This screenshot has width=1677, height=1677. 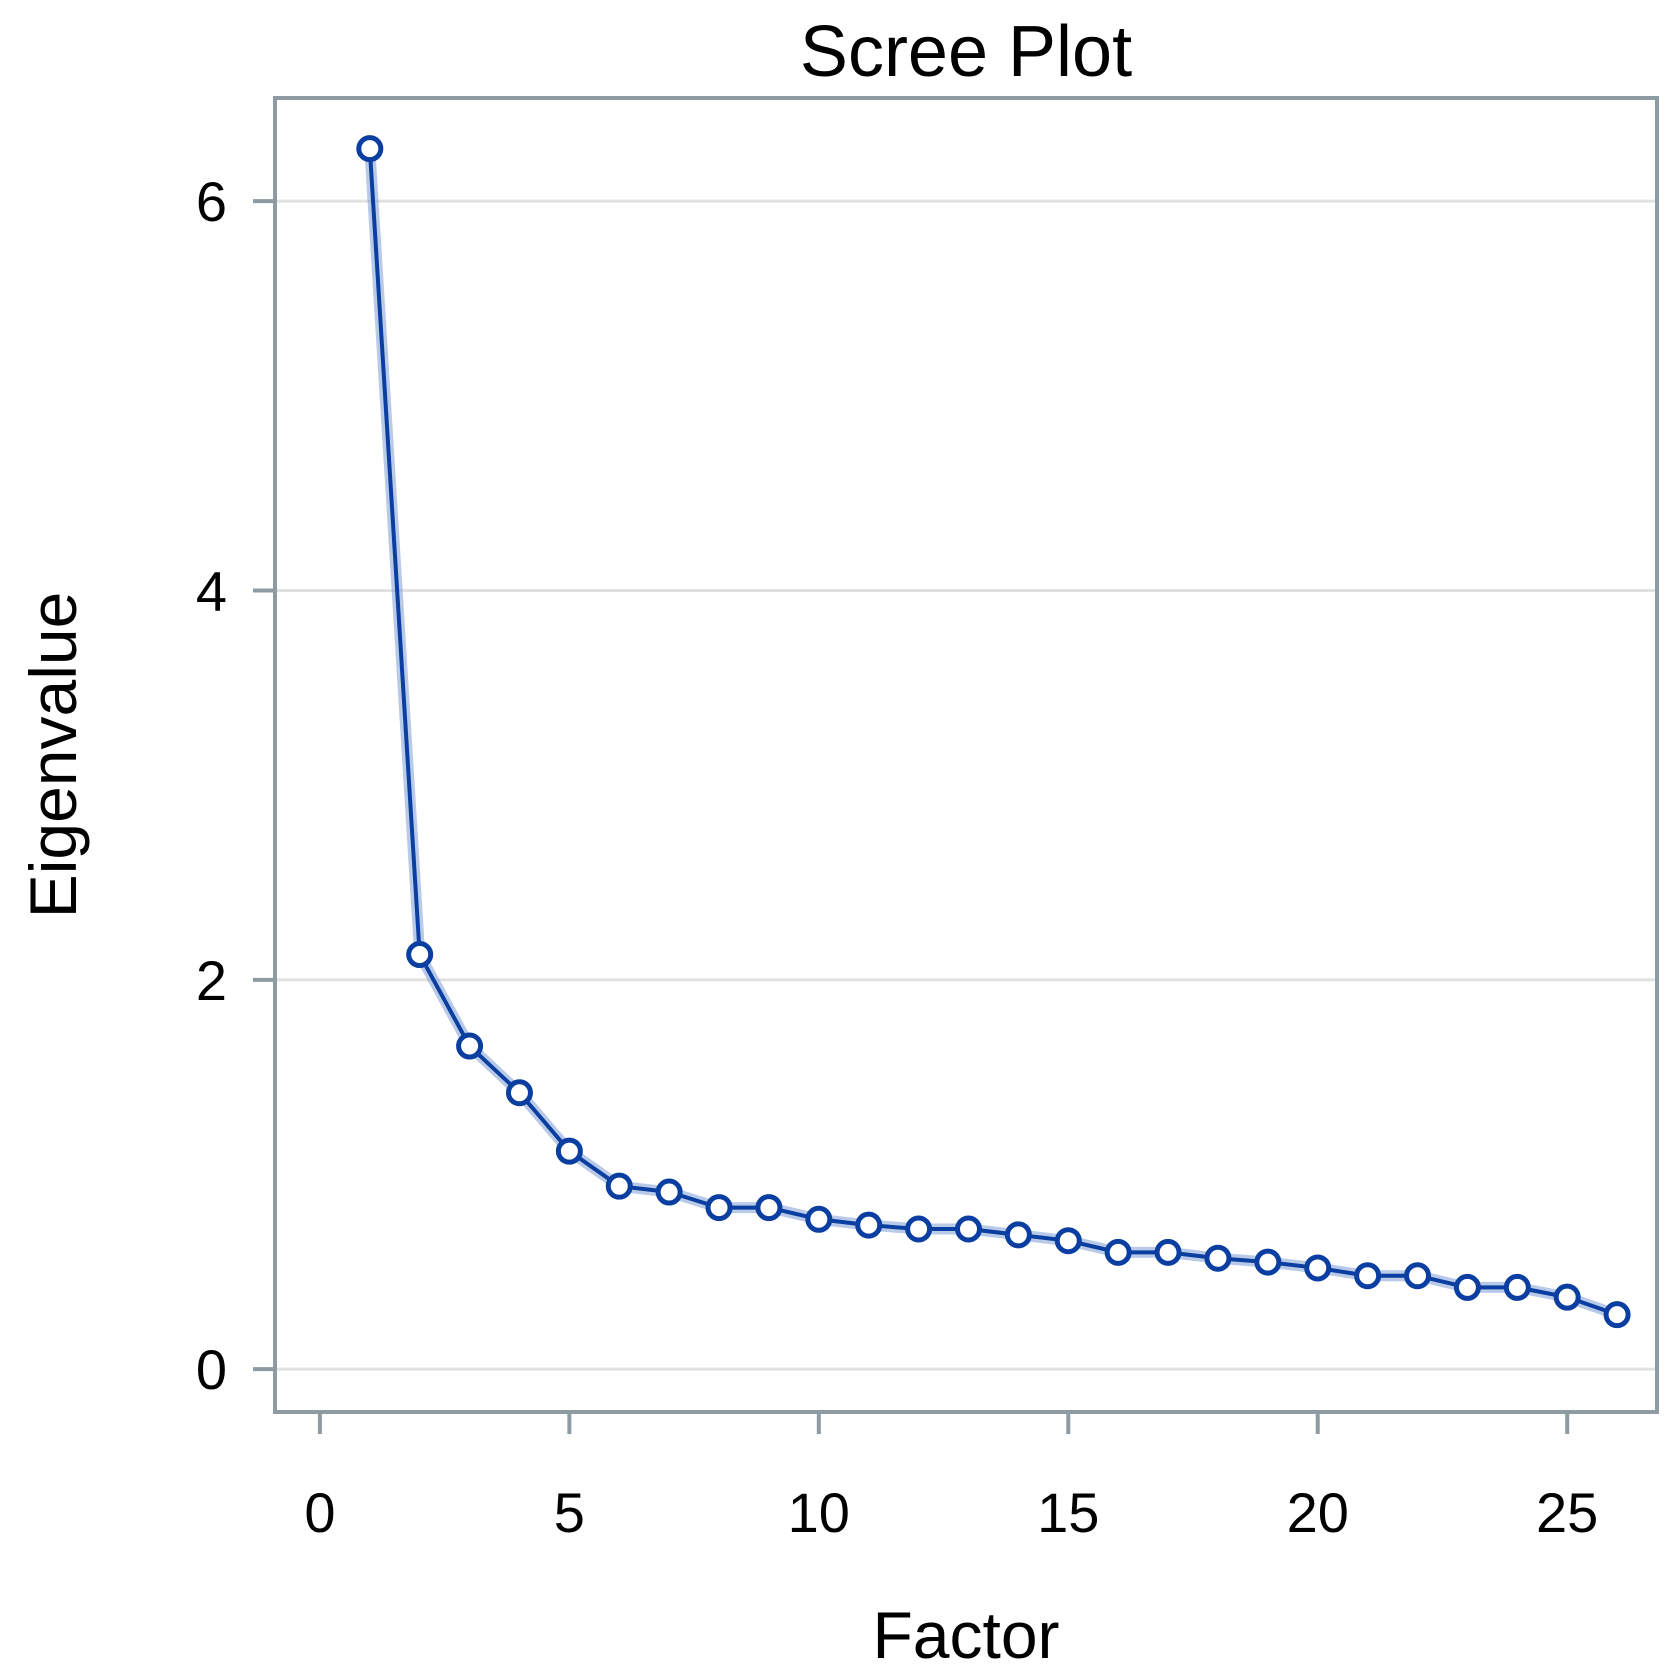 I want to click on y-axis-label: Eigenvalue, so click(x=53, y=755).